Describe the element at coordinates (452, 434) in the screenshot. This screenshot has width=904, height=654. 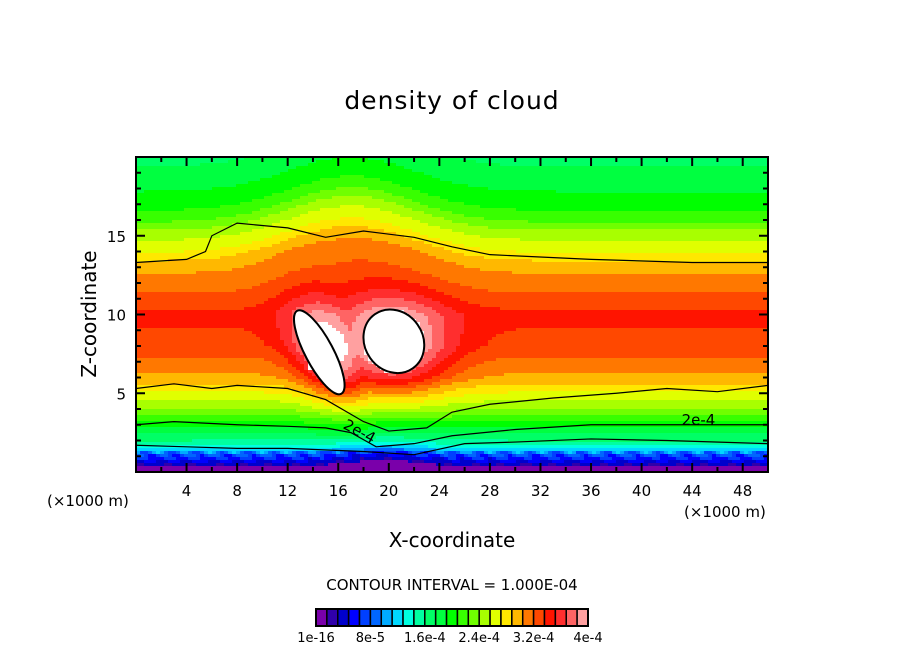
I see `contour-line` at that location.